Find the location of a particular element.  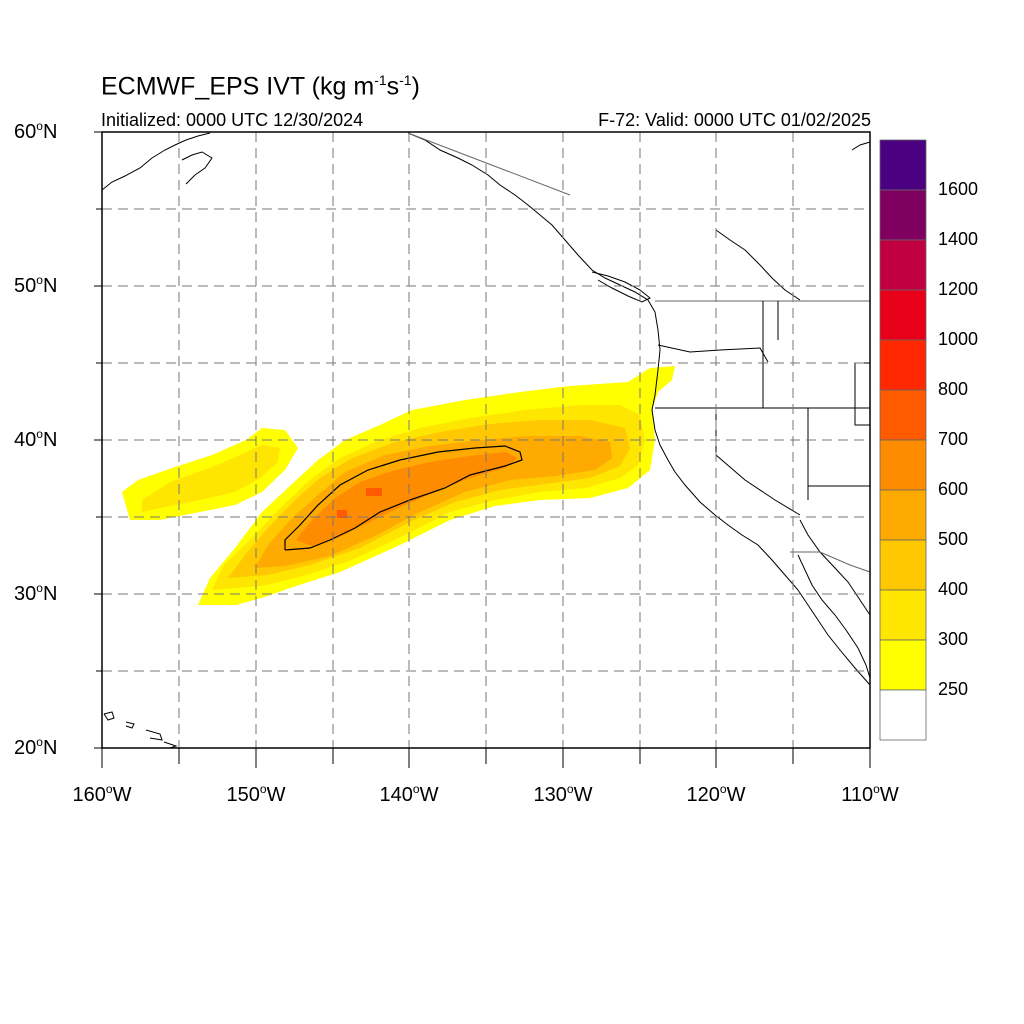

ivt-shading is located at coordinates (398, 485).